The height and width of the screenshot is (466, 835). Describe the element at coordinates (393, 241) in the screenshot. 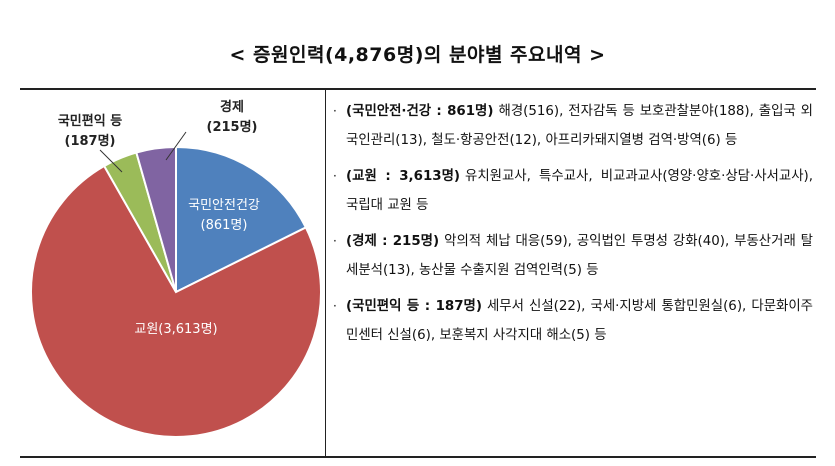

I see `detail-heading: (경제 : 215명)` at that location.